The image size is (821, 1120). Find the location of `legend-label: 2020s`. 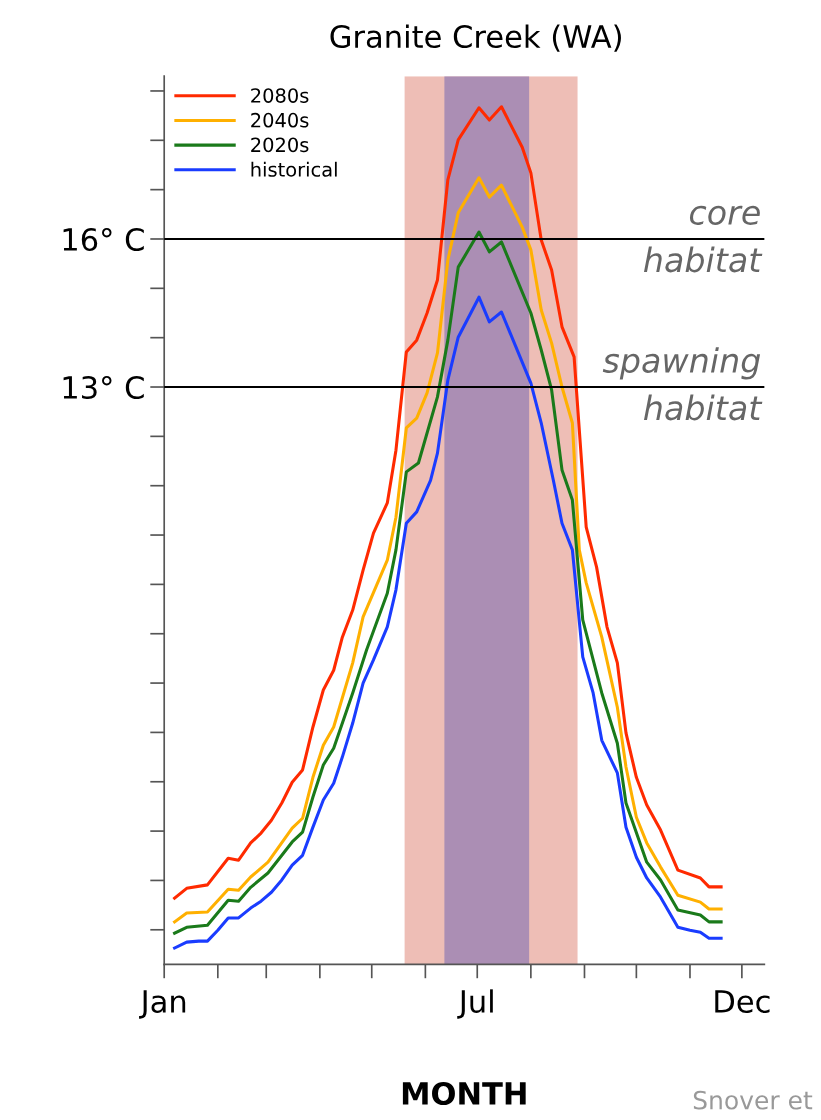

legend-label: 2020s is located at coordinates (280, 145).